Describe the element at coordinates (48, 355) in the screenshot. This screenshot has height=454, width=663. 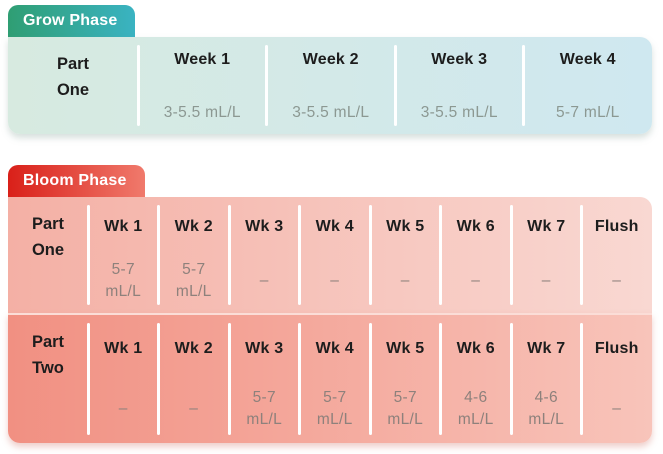
I see `row-label-text: Part Two` at that location.